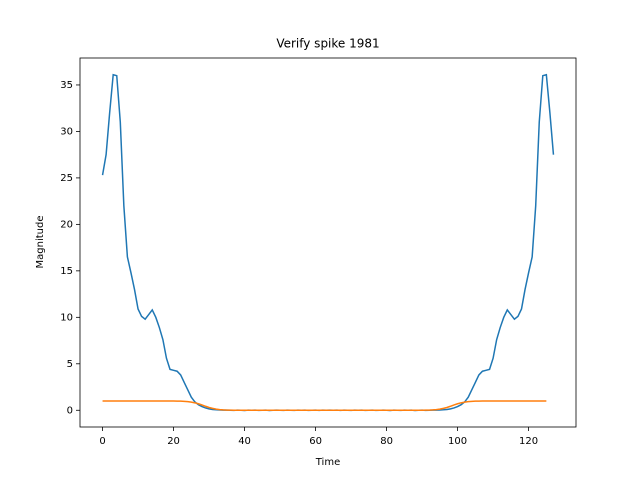 This screenshot has height=480, width=640. Describe the element at coordinates (66, 271) in the screenshot. I see `y-tick-label: 15` at that location.